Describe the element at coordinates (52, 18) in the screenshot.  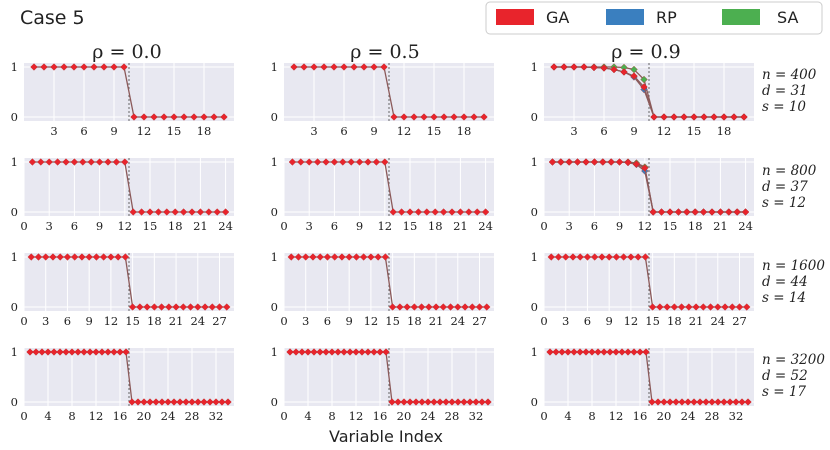
I see `figure-title: Case 5` at that location.